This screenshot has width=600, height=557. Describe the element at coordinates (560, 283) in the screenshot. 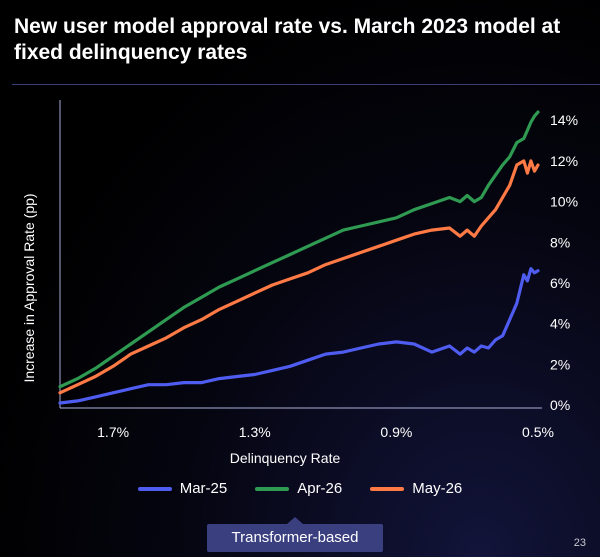

I see `y-tick-label: 6%` at that location.